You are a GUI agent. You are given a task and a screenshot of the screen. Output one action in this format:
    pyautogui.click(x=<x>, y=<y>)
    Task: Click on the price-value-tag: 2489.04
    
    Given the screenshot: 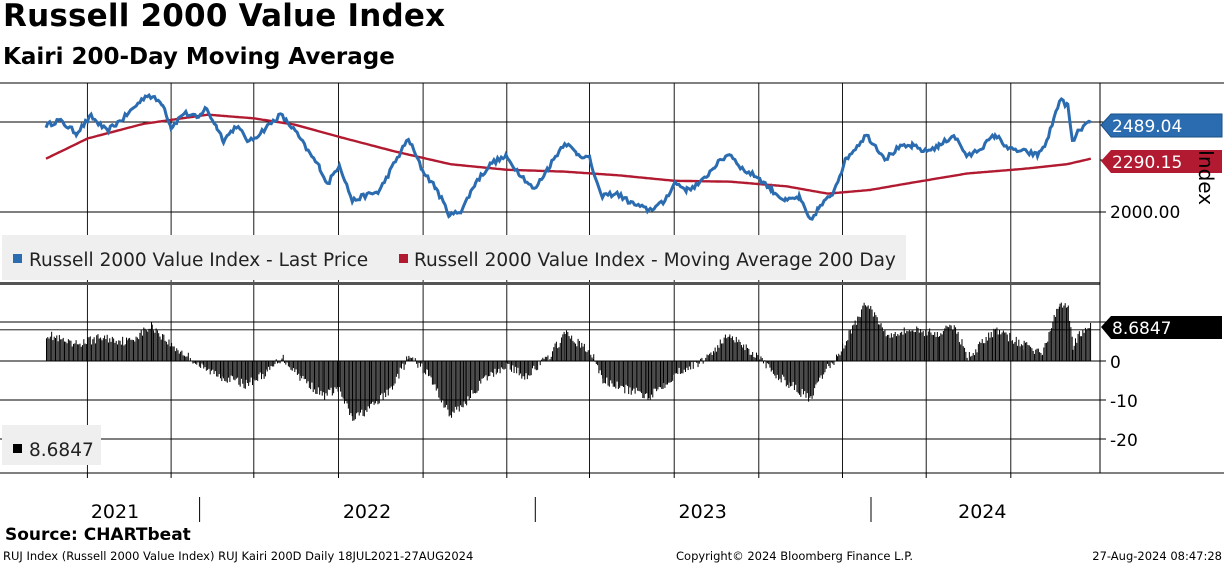 What is the action you would take?
    pyautogui.click(x=1161, y=125)
    